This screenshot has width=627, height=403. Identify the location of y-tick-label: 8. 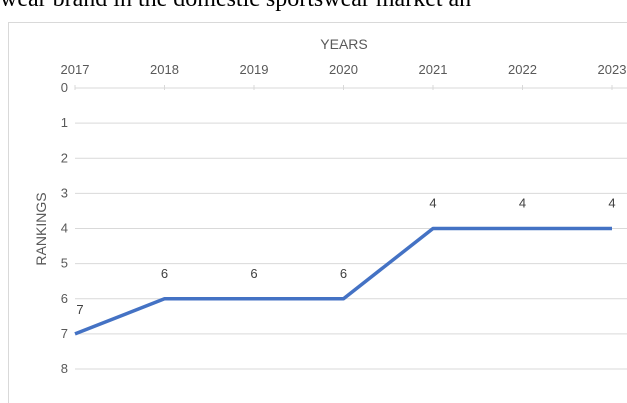
(64, 368).